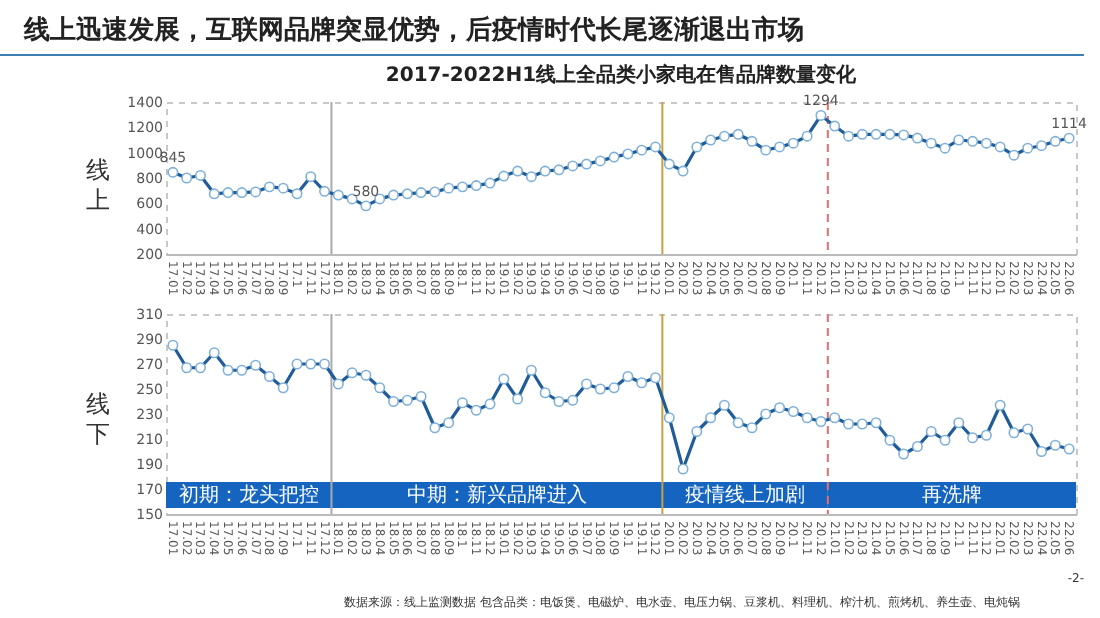 This screenshot has width=1100, height=618. What do you see at coordinates (496, 495) in the screenshot?
I see `band-label: 中期：新兴品牌进入` at bounding box center [496, 495].